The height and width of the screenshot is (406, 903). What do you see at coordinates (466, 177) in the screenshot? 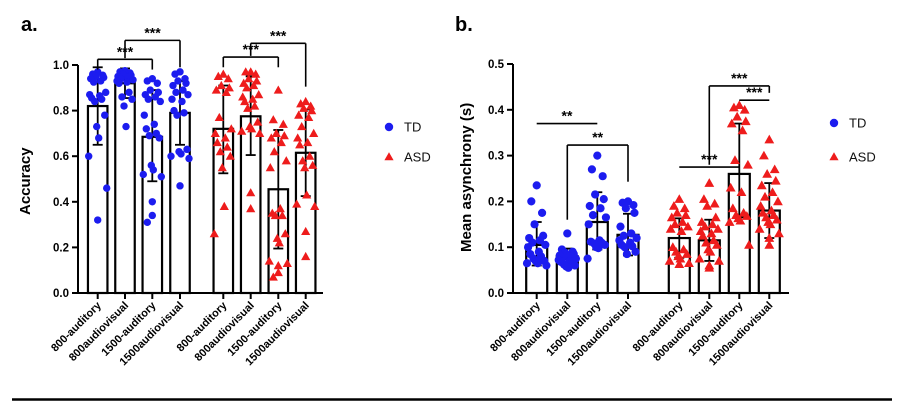
I see `panel-b-y-axis-label: Mean asynchrony (s)` at bounding box center [466, 177].